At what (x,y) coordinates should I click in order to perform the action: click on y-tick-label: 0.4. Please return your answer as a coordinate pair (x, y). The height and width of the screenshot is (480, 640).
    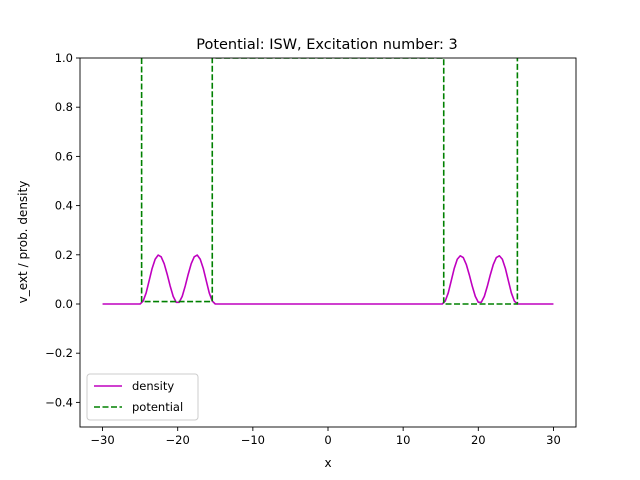
    Looking at the image, I should click on (64, 206).